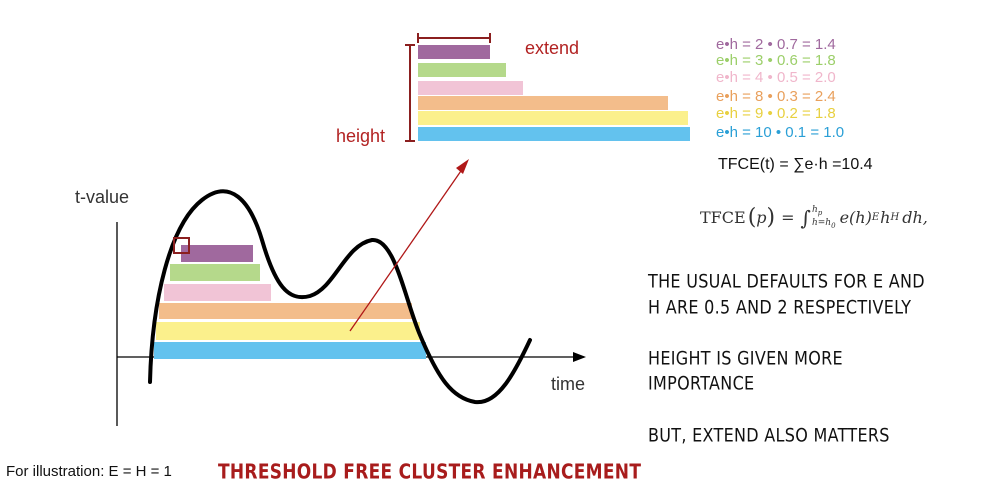 Image resolution: width=989 pixels, height=500 pixels. Describe the element at coordinates (875, 218) in the screenshot. I see `formula-exp1: E` at that location.